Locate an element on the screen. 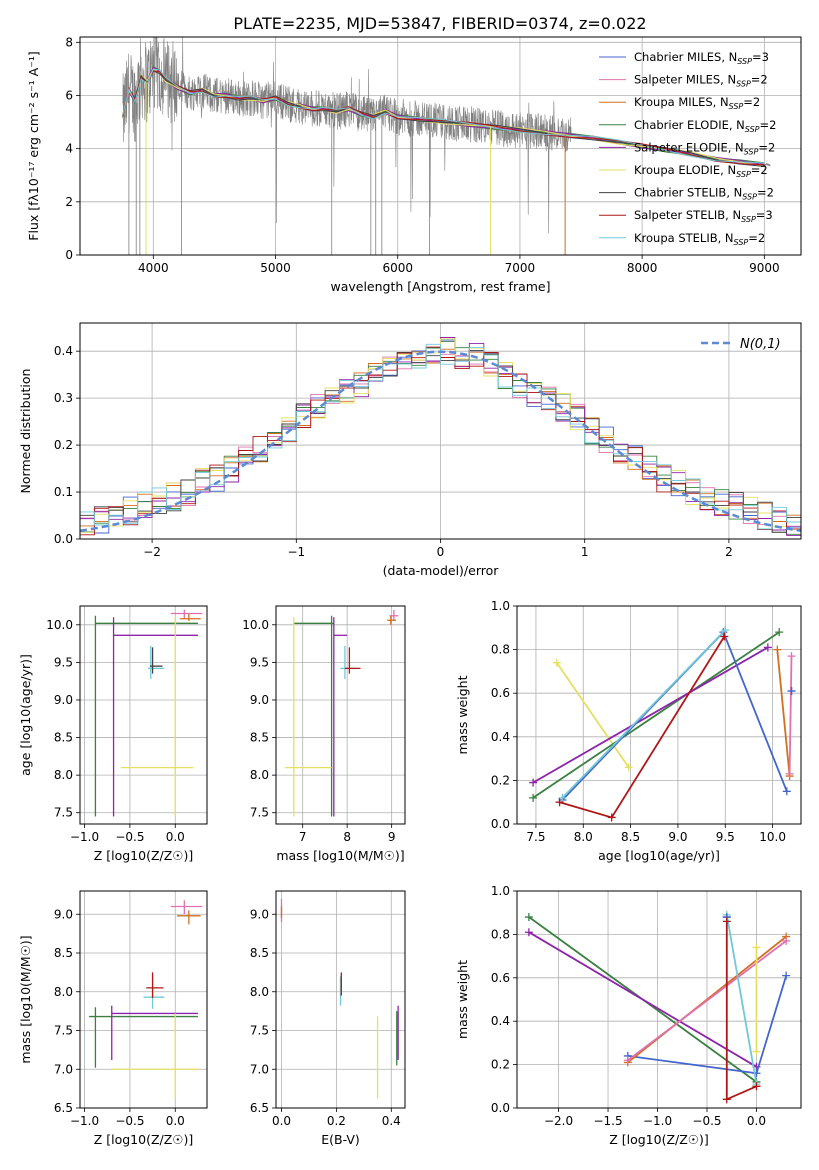 This screenshot has width=819, height=1170. x-tick-label: 9.5 is located at coordinates (725, 837).